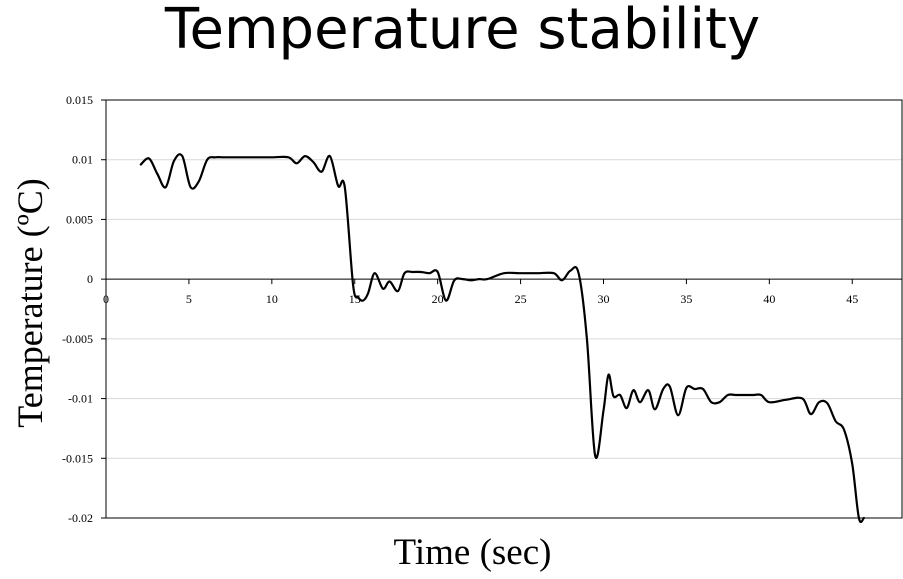 The height and width of the screenshot is (579, 903). What do you see at coordinates (79, 219) in the screenshot?
I see `y-tick-label: 0.005` at bounding box center [79, 219].